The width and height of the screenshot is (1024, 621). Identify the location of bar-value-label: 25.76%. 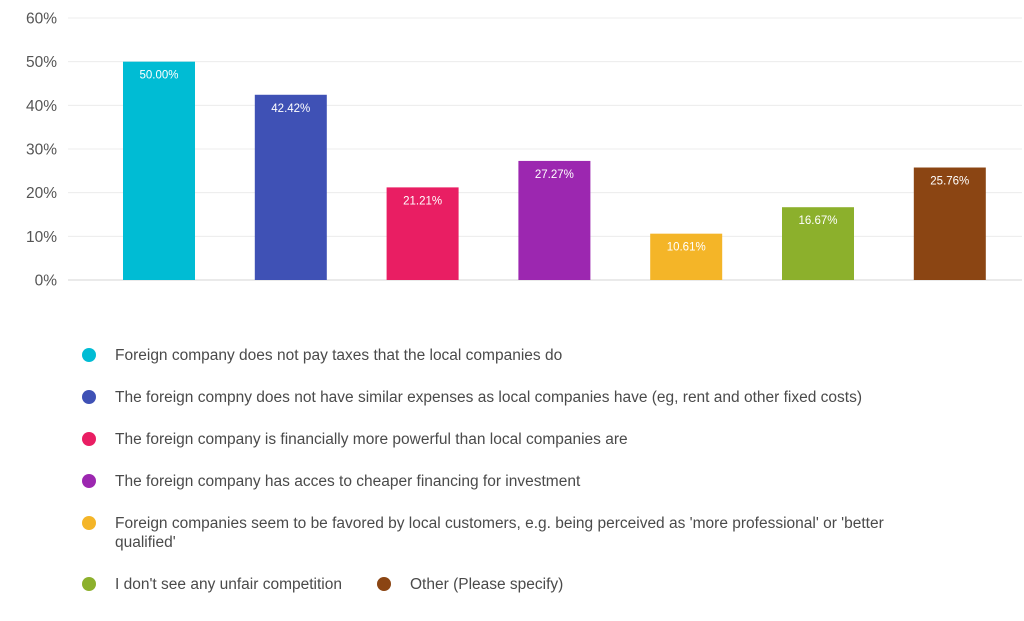
(949, 182).